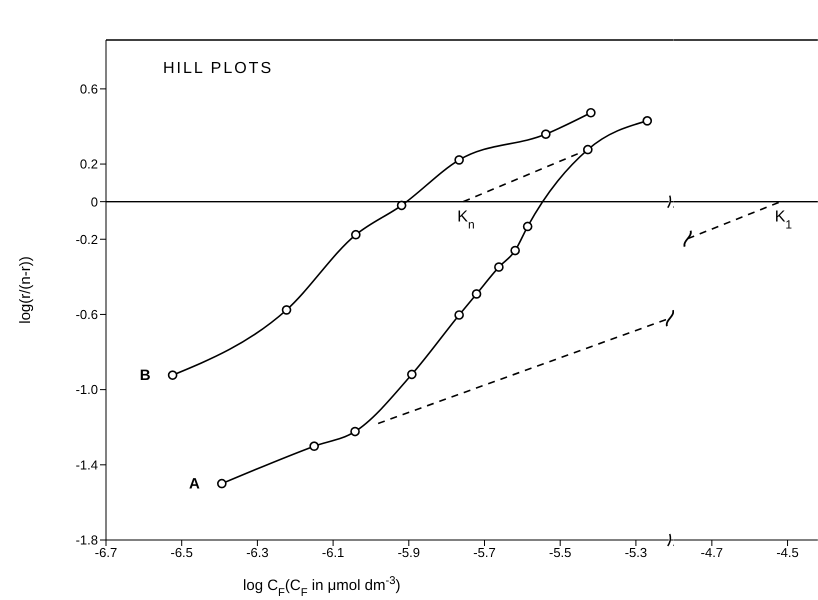 The width and height of the screenshot is (818, 600). I want to click on y-tick-label: -0.2, so click(87, 239).